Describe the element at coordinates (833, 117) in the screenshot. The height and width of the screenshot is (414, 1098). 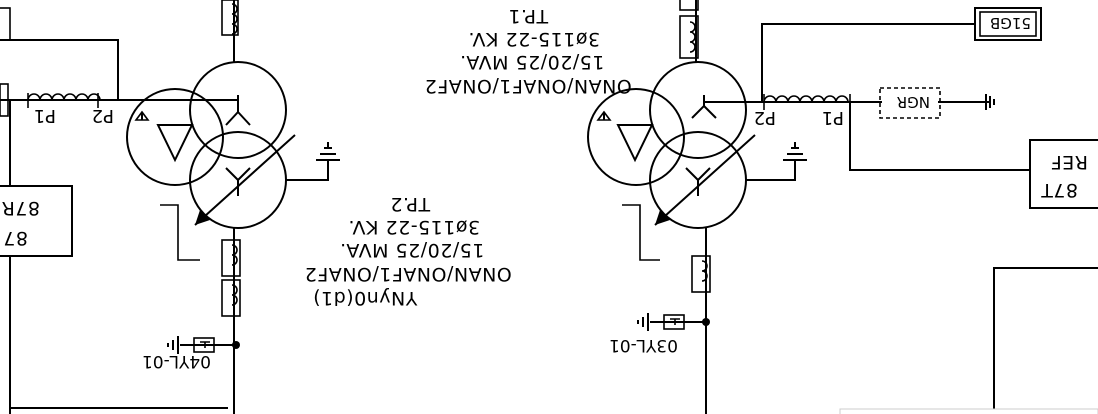
I see `tp1-p1-label: P1` at that location.